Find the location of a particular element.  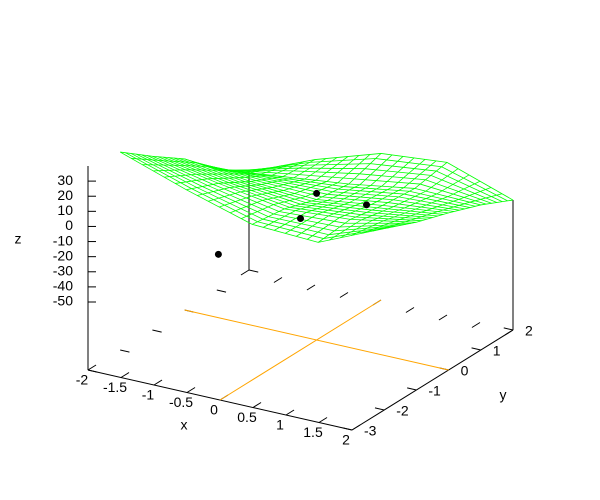

x-tick-label: -1 is located at coordinates (148, 395).